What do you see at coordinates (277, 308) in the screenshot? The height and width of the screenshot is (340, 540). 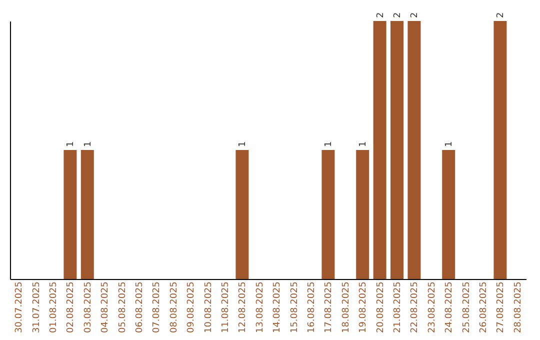 I see `x-tick-label: 14.08.2025` at bounding box center [277, 308].